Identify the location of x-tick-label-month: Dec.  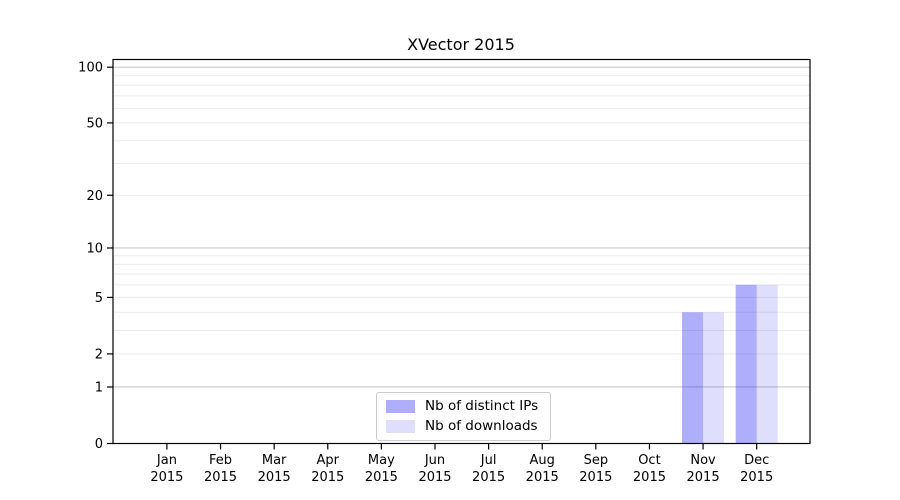
(756, 460).